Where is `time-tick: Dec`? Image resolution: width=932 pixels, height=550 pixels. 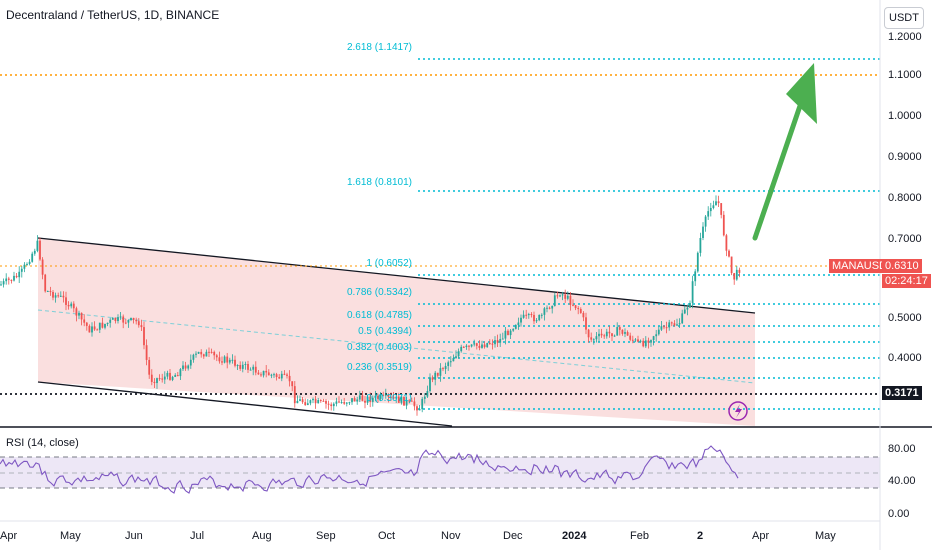
time-tick: Dec is located at coordinates (513, 536).